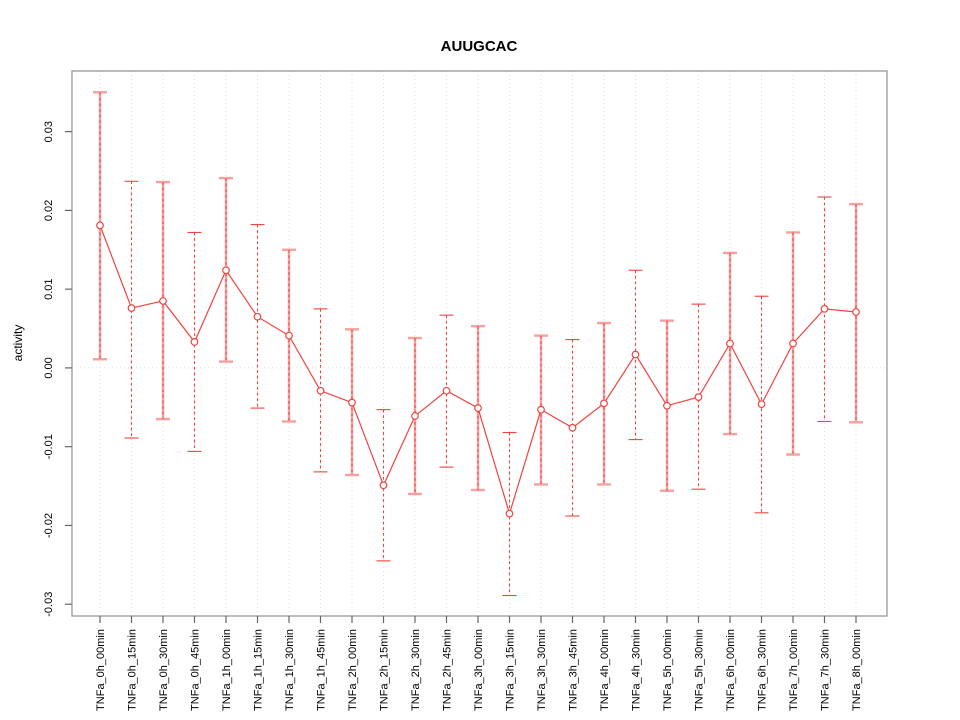  What do you see at coordinates (49, 288) in the screenshot?
I see `y-tick-label: 0.01` at bounding box center [49, 288].